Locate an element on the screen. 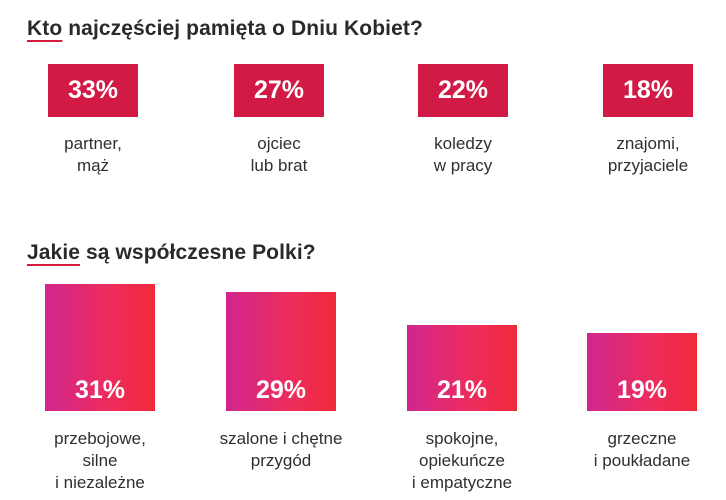 The width and height of the screenshot is (726, 500). section2-heading-first-word: Jakie is located at coordinates (54, 252).